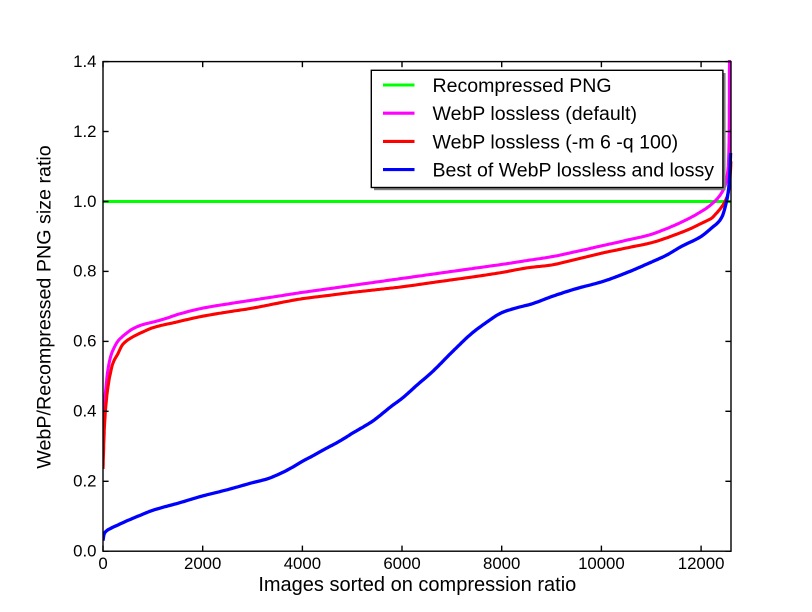  Describe the element at coordinates (302, 563) in the screenshot. I see `svg-text: 4000` at that location.